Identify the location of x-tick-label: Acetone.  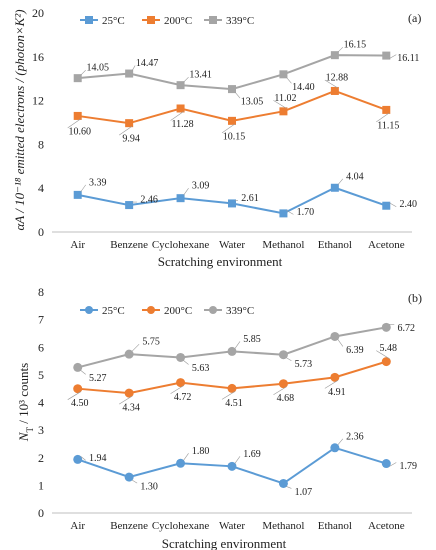
(386, 526).